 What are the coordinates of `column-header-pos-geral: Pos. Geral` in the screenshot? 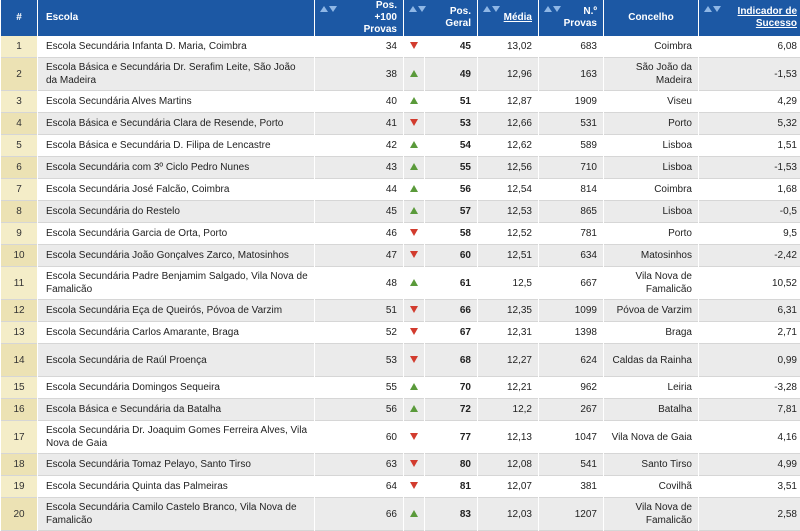 It's located at (440, 18).